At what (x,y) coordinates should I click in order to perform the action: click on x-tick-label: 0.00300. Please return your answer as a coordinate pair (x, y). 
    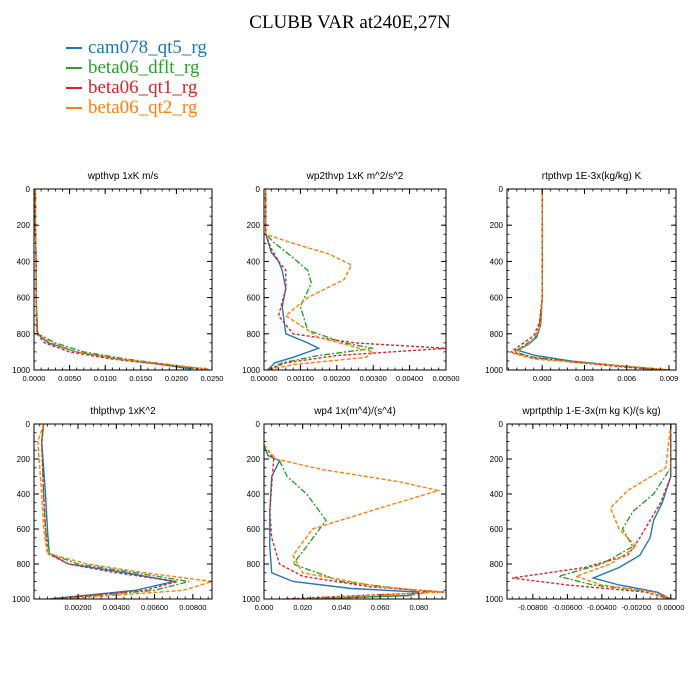
    Looking at the image, I should click on (373, 378).